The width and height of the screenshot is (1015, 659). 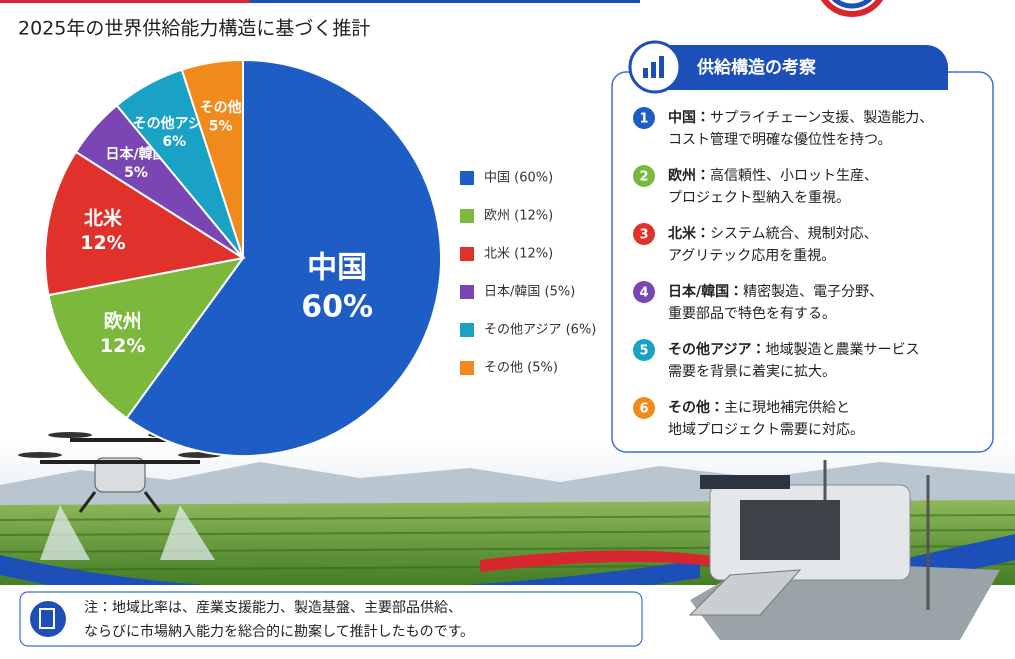 I want to click on slice-label: 中国, so click(x=337, y=268).